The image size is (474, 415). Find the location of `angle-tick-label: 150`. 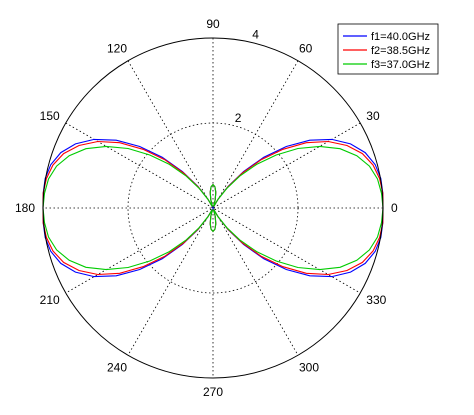

angle-tick-label: 150 is located at coordinates (50, 116).